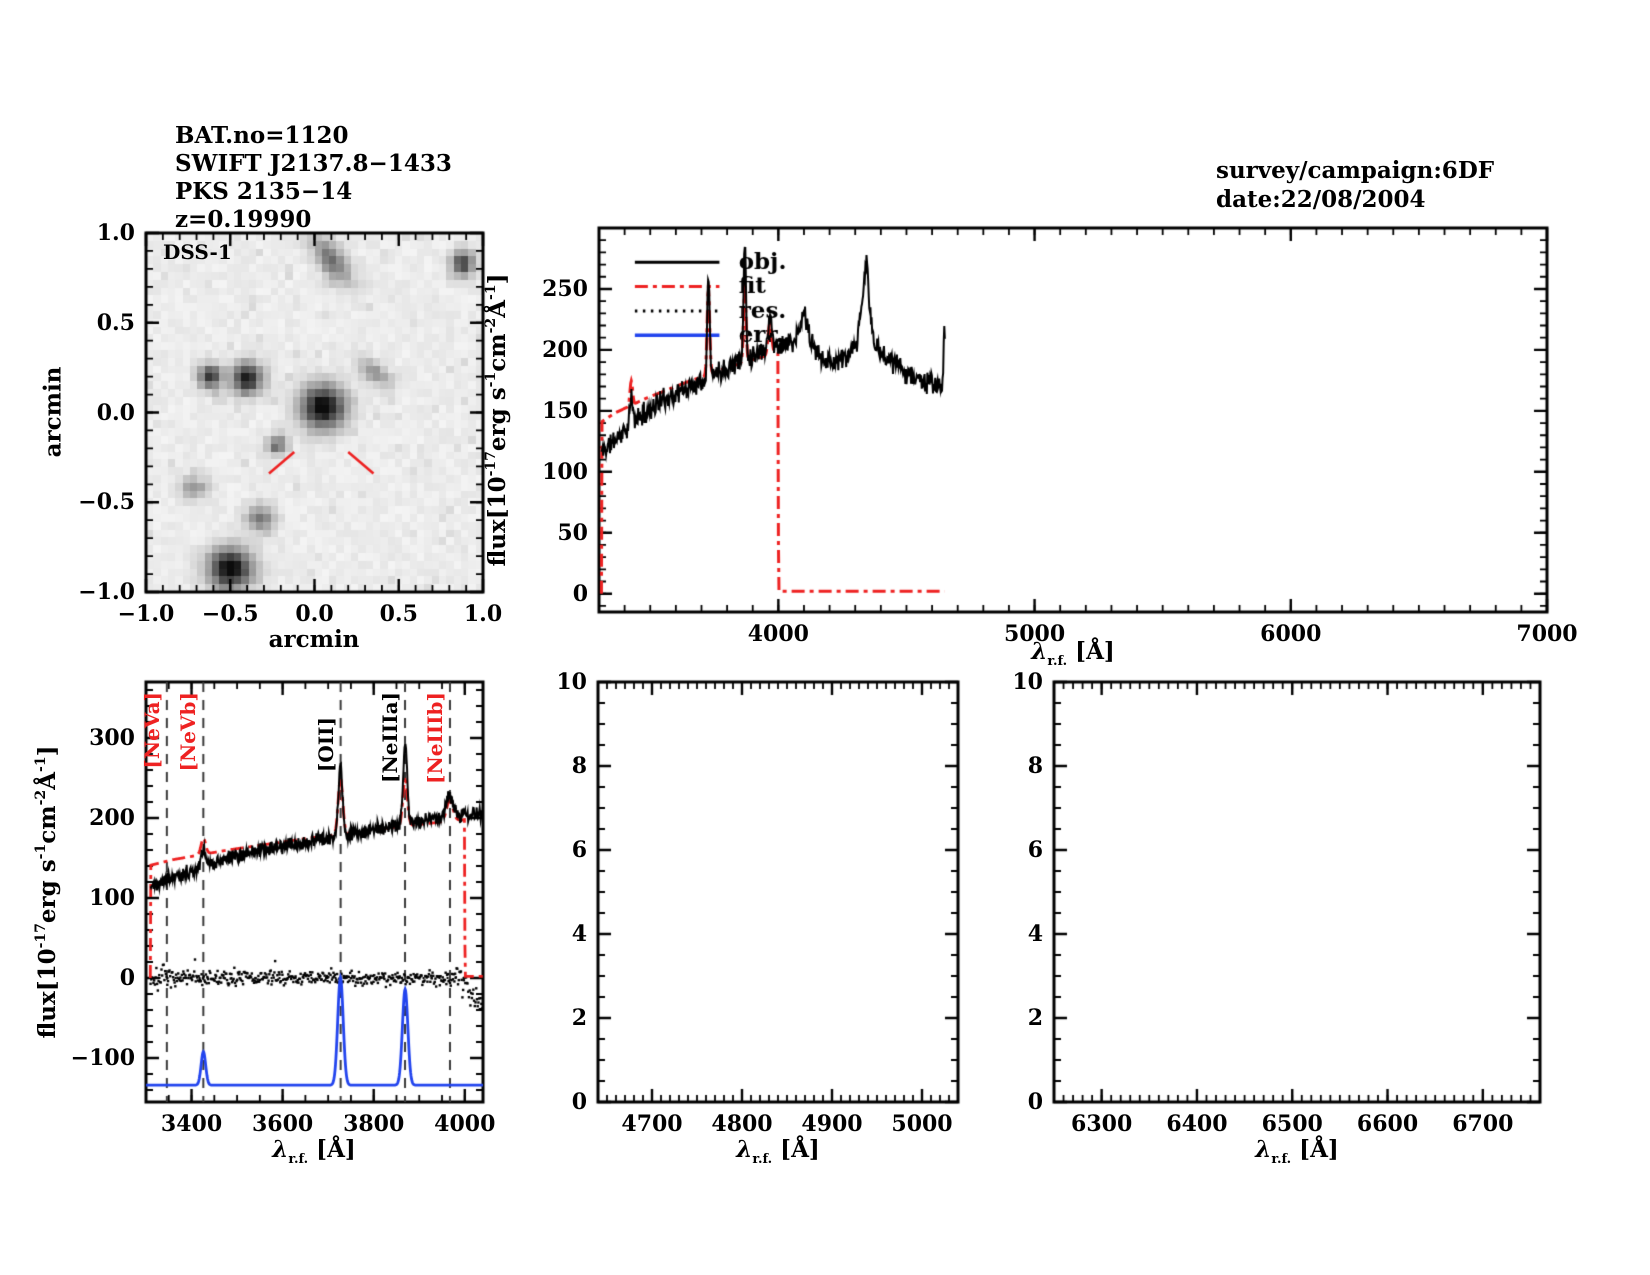 The width and height of the screenshot is (1650, 1275). What do you see at coordinates (652, 1124) in the screenshot?
I see `tick-label: 4700` at bounding box center [652, 1124].